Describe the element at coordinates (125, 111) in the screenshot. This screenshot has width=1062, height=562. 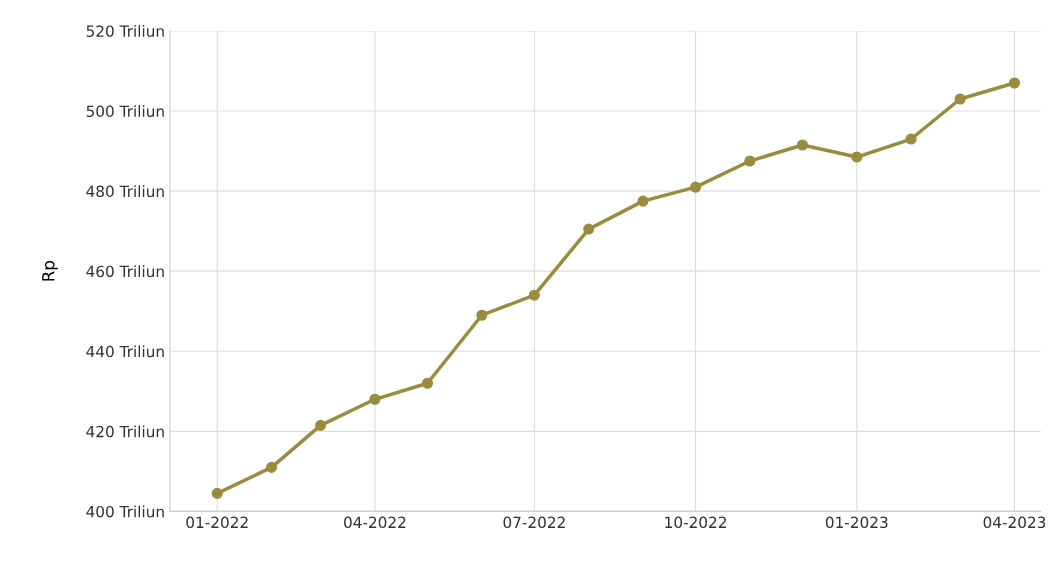
I see `y-tick-label: 500 Triliun` at that location.